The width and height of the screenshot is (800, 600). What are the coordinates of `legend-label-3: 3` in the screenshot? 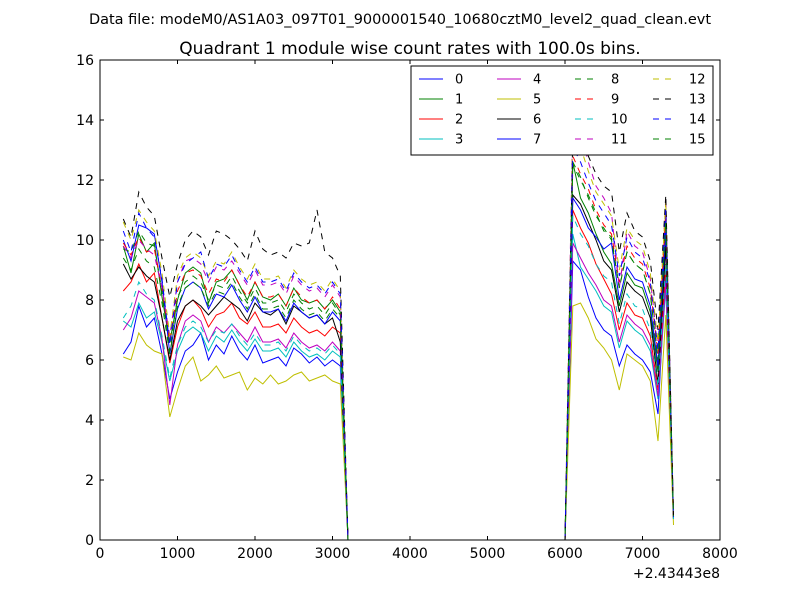 It's located at (459, 140).